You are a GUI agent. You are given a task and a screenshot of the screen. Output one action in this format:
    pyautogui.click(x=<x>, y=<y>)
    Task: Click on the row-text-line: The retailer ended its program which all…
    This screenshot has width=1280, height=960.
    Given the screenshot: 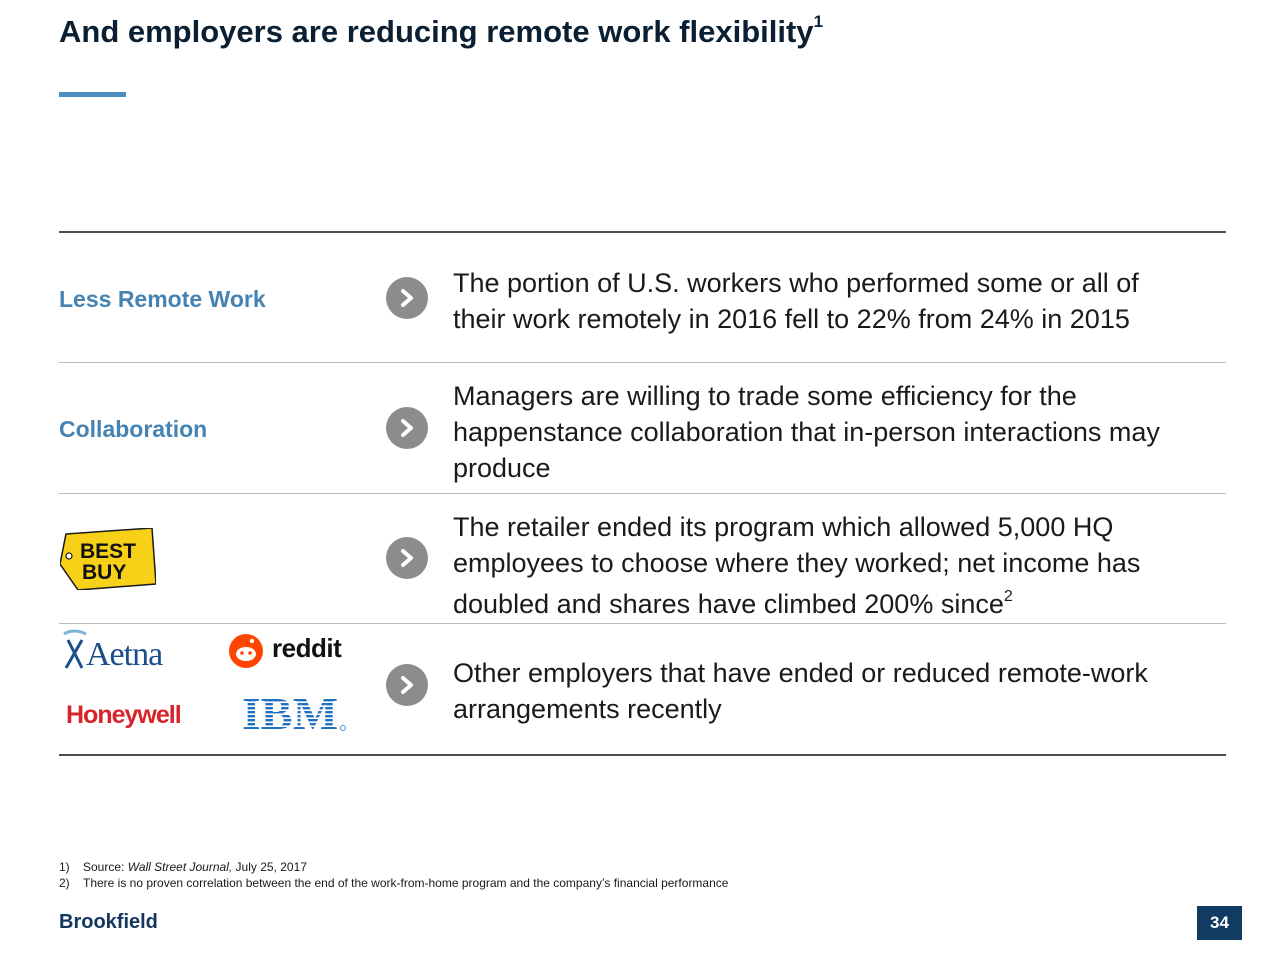 What is the action you would take?
    pyautogui.click(x=783, y=527)
    